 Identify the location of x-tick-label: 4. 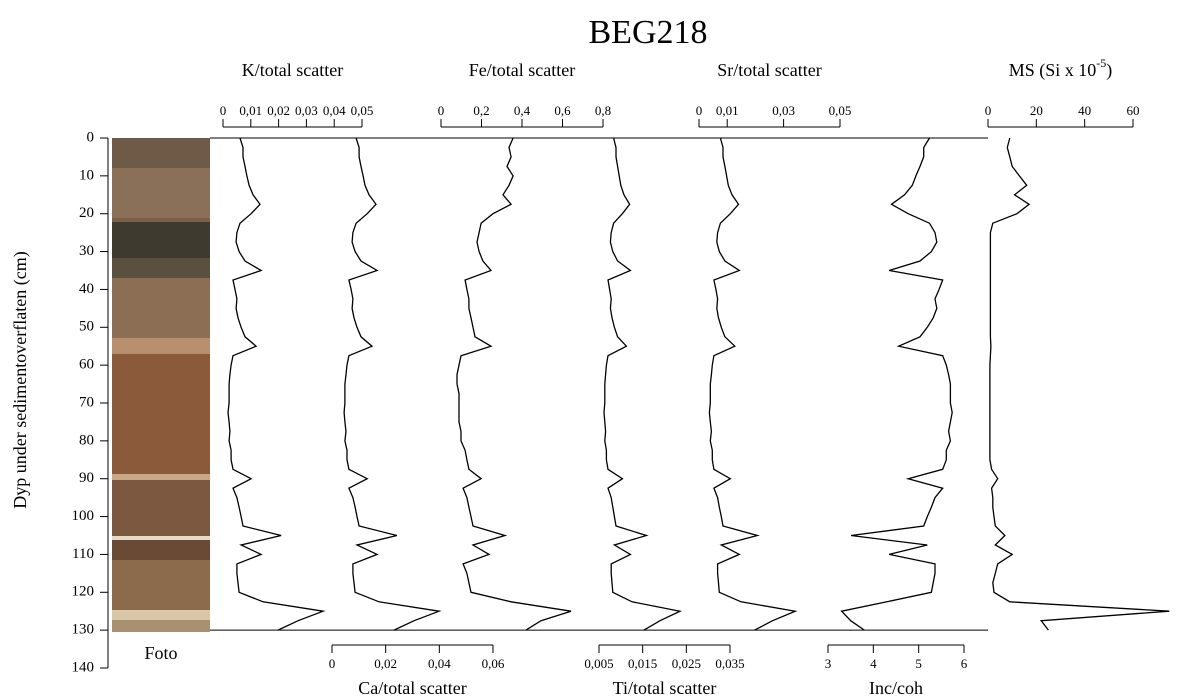
(873, 663).